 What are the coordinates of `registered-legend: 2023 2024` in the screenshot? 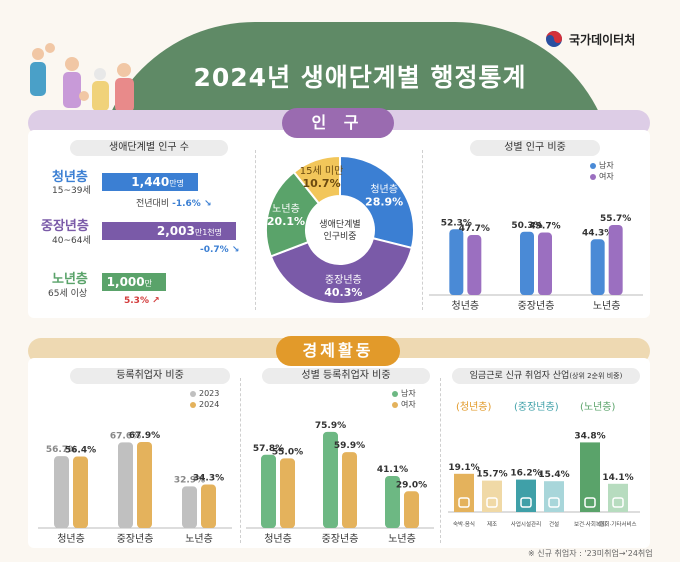 It's located at (204, 399).